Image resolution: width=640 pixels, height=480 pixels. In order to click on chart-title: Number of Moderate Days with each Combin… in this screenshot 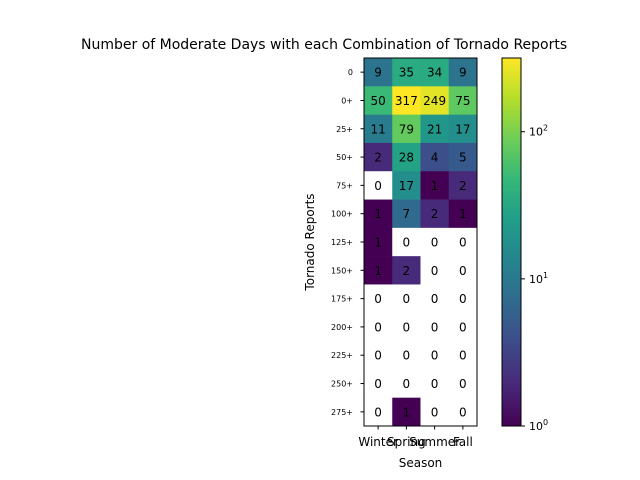, I will do `click(324, 45)`.